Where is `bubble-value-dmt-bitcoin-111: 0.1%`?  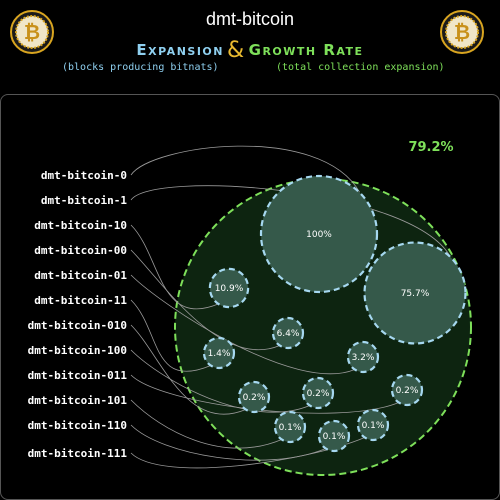 bubble-value-dmt-bitcoin-111: 0.1% is located at coordinates (373, 426).